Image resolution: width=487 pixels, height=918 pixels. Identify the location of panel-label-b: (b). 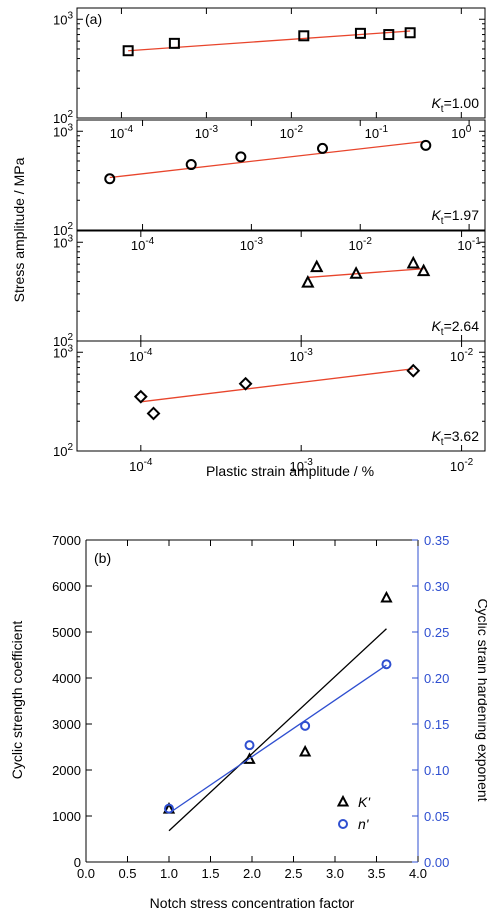
(102, 558).